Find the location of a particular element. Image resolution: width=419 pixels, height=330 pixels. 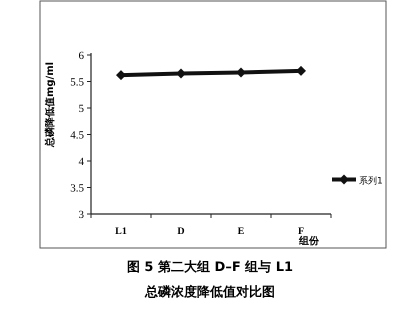

y-tick-label: 3 is located at coordinates (81, 215).